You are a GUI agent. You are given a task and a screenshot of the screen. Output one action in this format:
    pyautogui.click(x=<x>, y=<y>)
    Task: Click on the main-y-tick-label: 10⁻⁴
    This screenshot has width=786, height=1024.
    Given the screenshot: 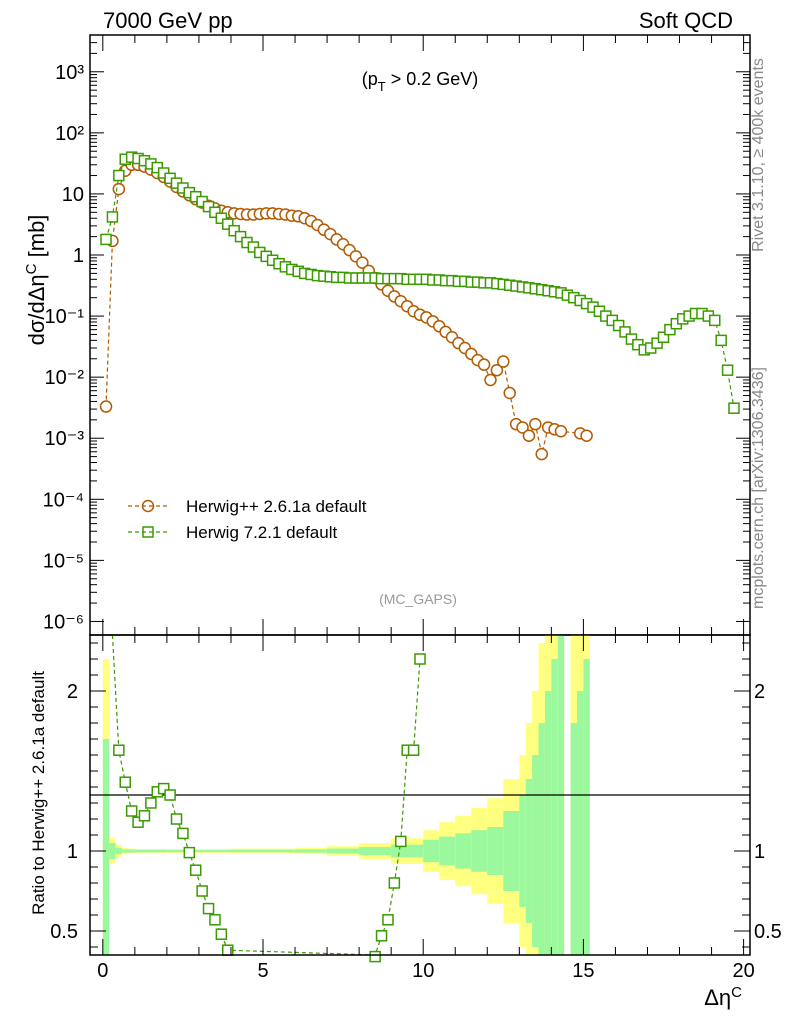 What is the action you would take?
    pyautogui.click(x=63, y=500)
    